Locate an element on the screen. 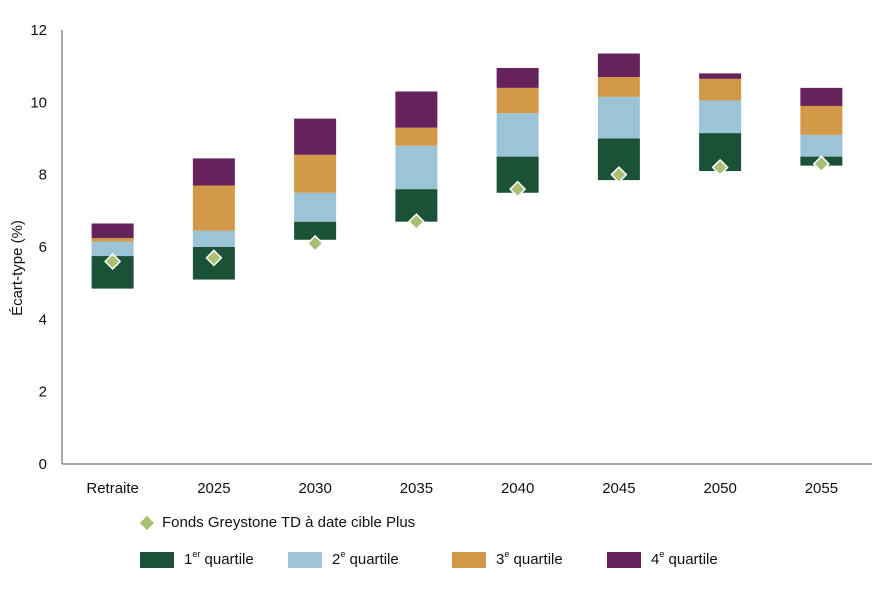  y-axis: 0 2 4 6 8 10 12 is located at coordinates (46, 247).